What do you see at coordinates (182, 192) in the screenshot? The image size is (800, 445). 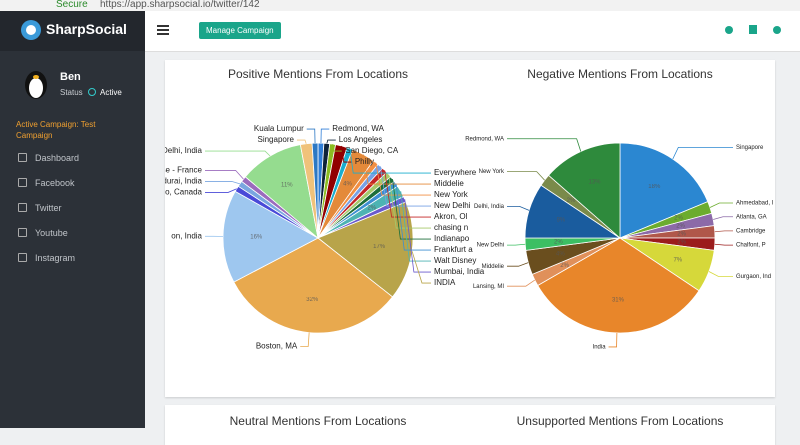 I see `slice-label: lo, Canada` at bounding box center [182, 192].